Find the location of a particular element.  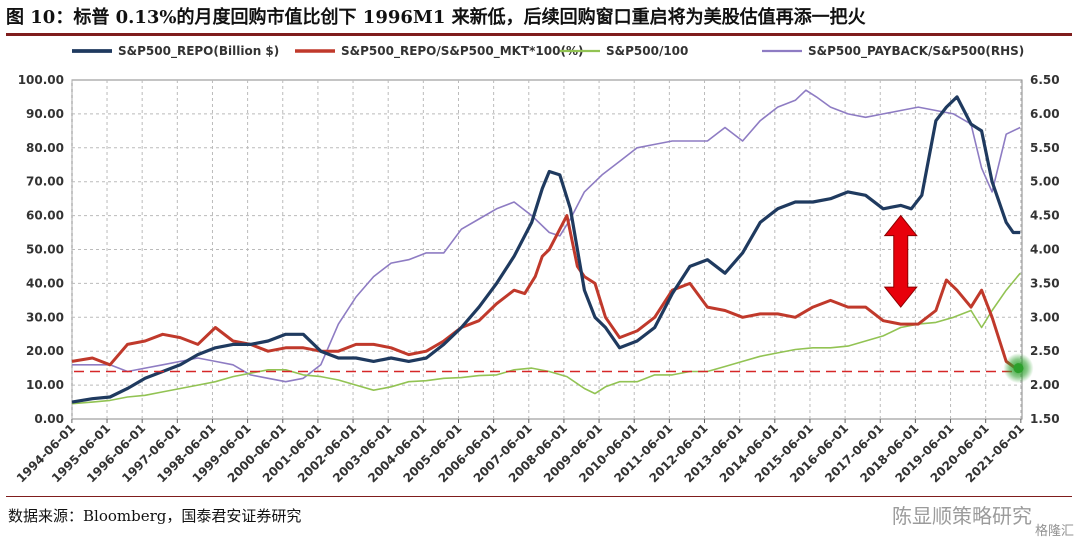

y-tick-label: 100.00 is located at coordinates (41, 80).